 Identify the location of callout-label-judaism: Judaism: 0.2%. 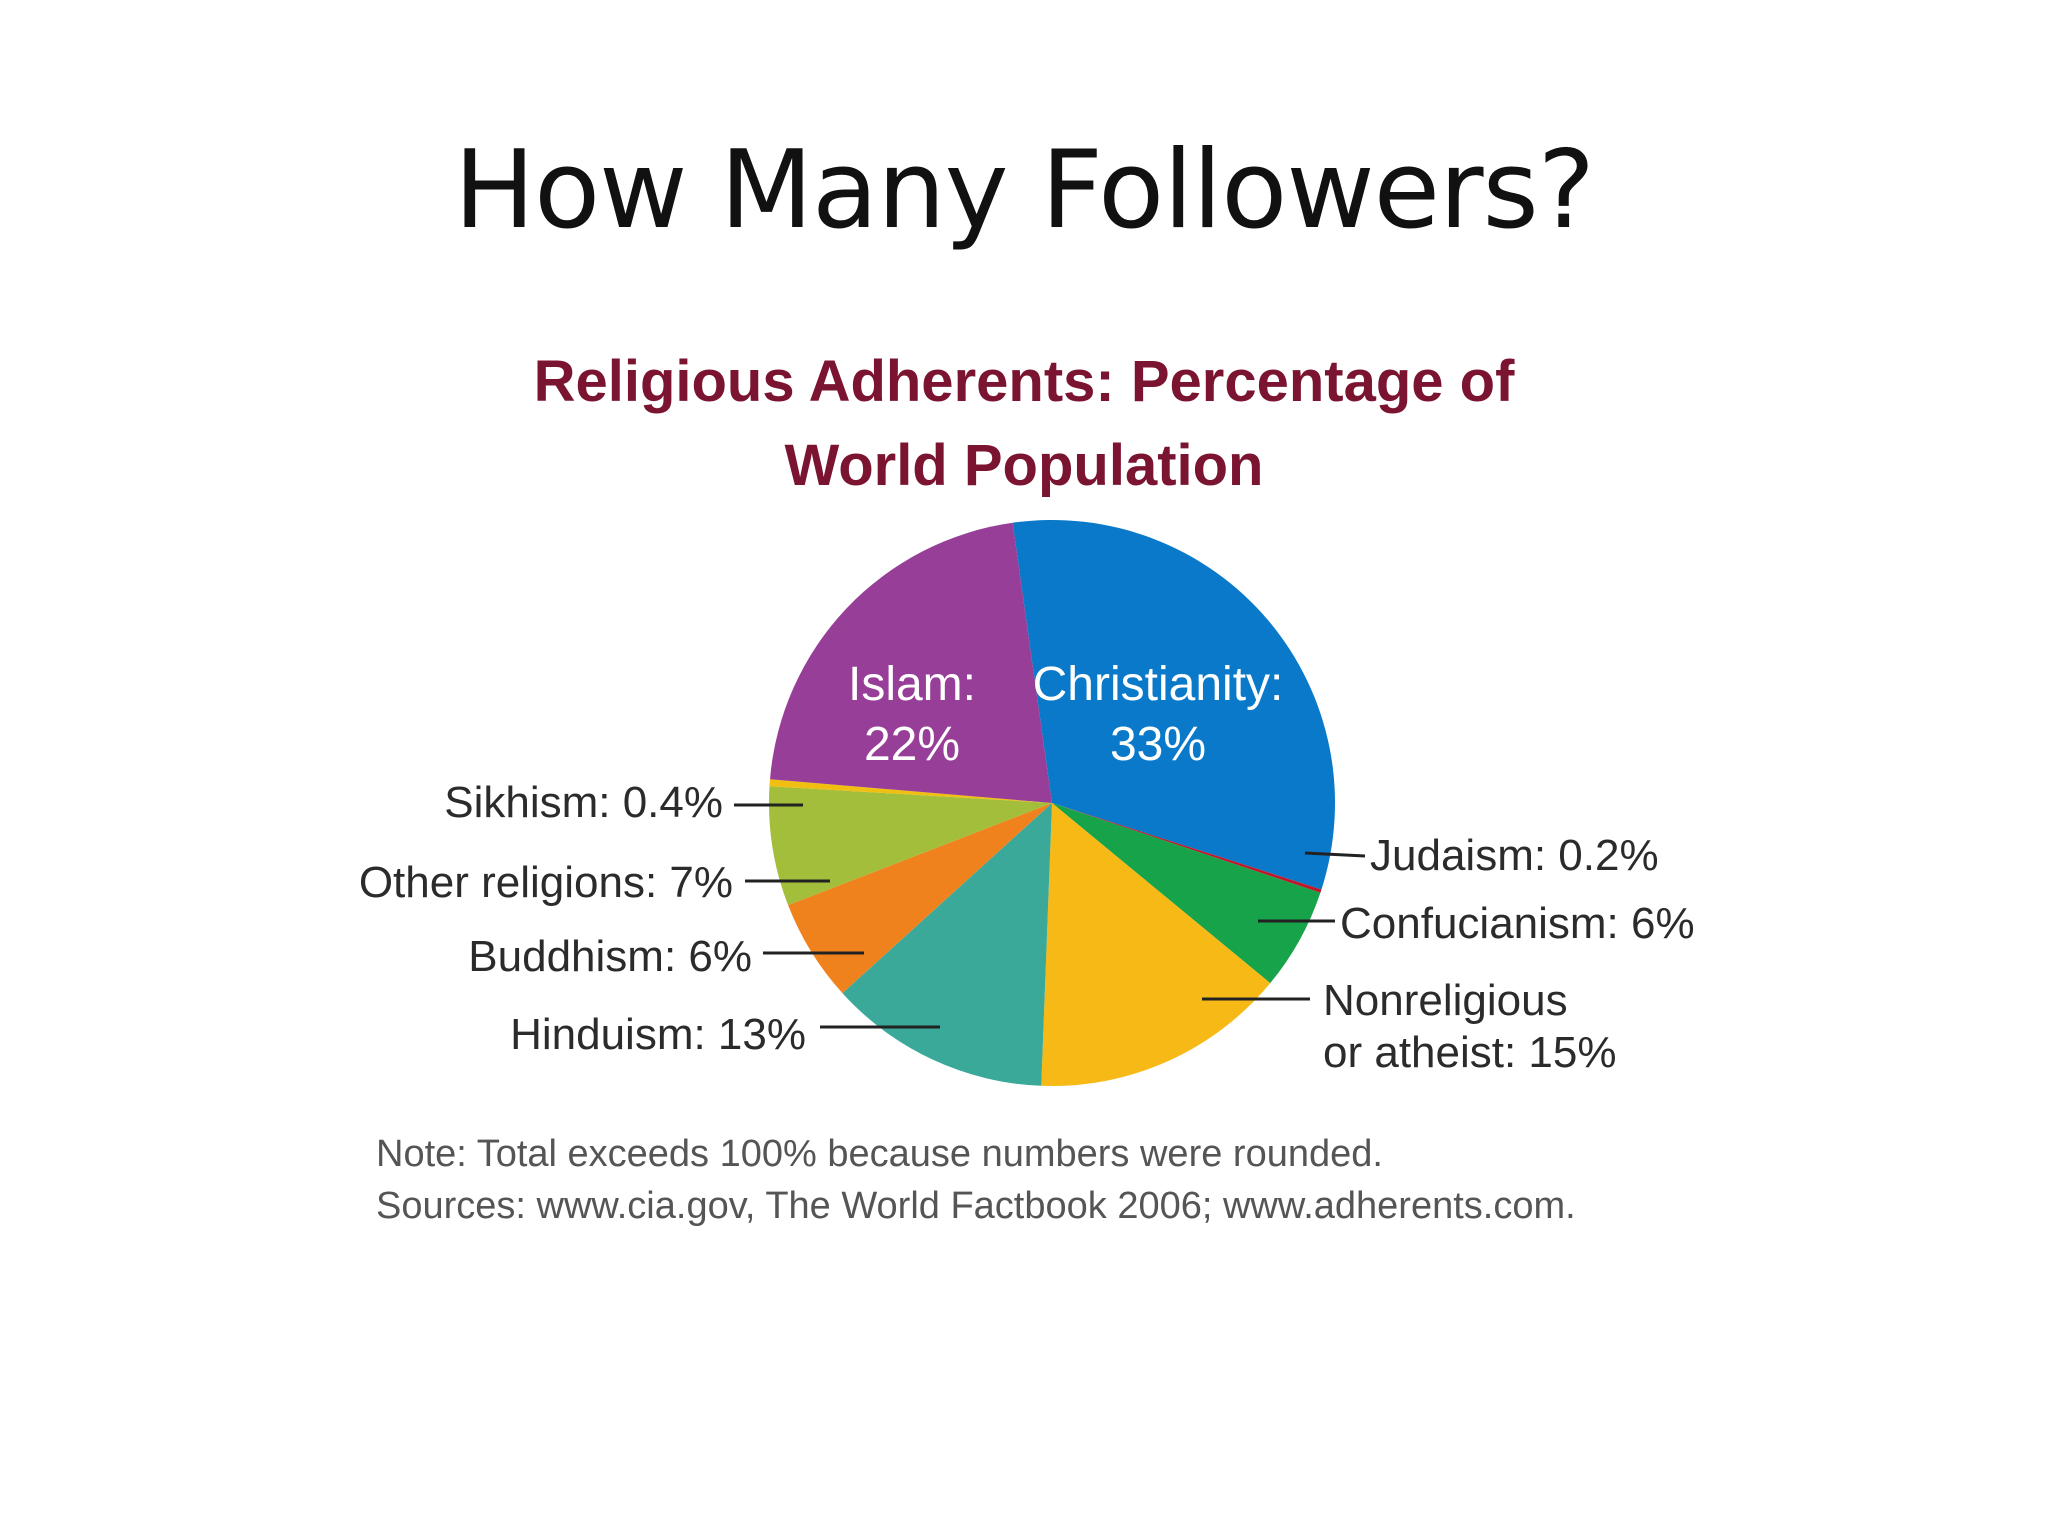
(1514, 855).